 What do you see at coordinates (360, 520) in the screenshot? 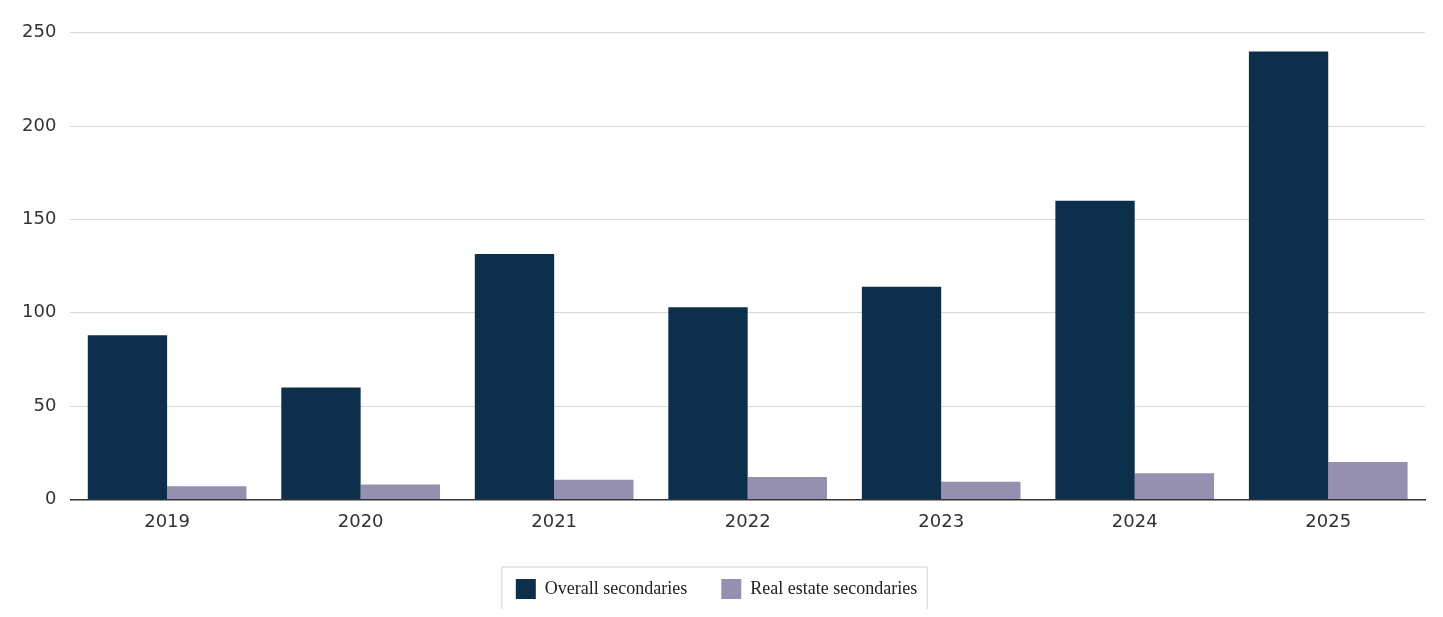
I see `x-tick-label: 2020` at bounding box center [360, 520].